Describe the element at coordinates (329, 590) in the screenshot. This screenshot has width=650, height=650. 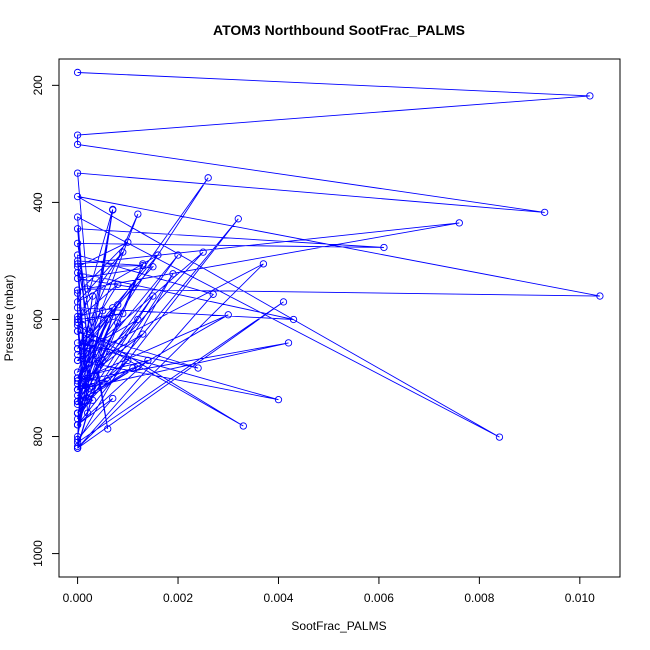
I see `x-axis: 0.000 0.002 0.004 0.006 0.008 0.010` at that location.